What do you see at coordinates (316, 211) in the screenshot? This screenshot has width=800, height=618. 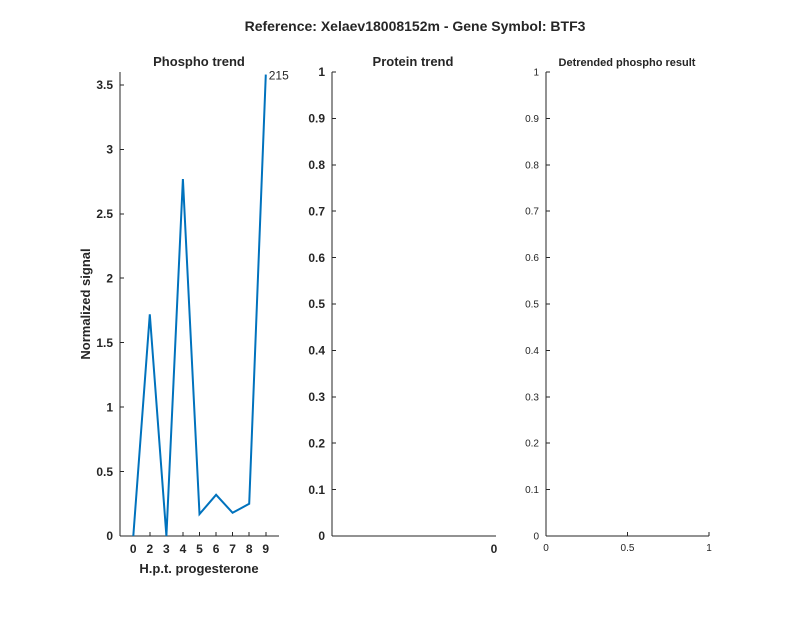 I see `protein-ytick-label: 0.7` at bounding box center [316, 211].